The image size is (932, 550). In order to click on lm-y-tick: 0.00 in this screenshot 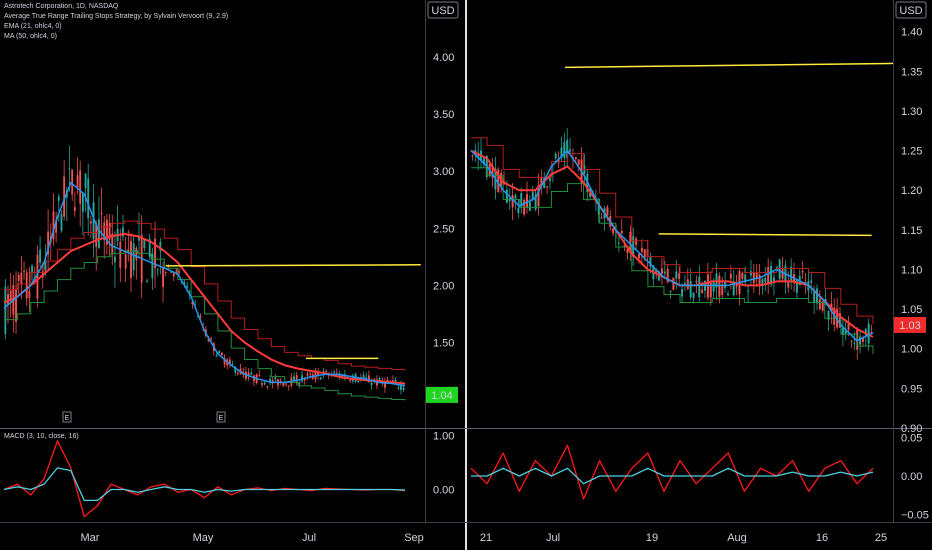, I will do `click(443, 491)`.